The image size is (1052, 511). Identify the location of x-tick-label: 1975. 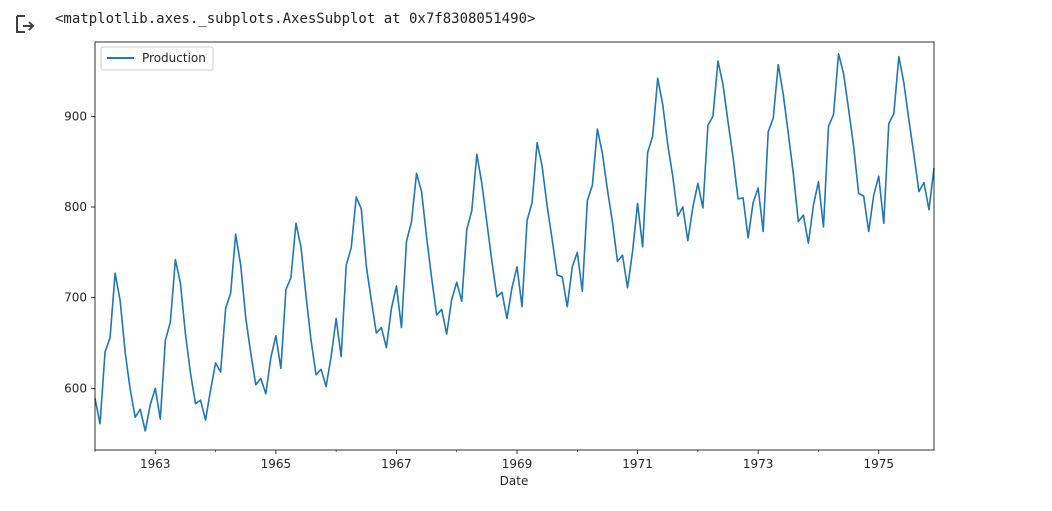
(878, 464).